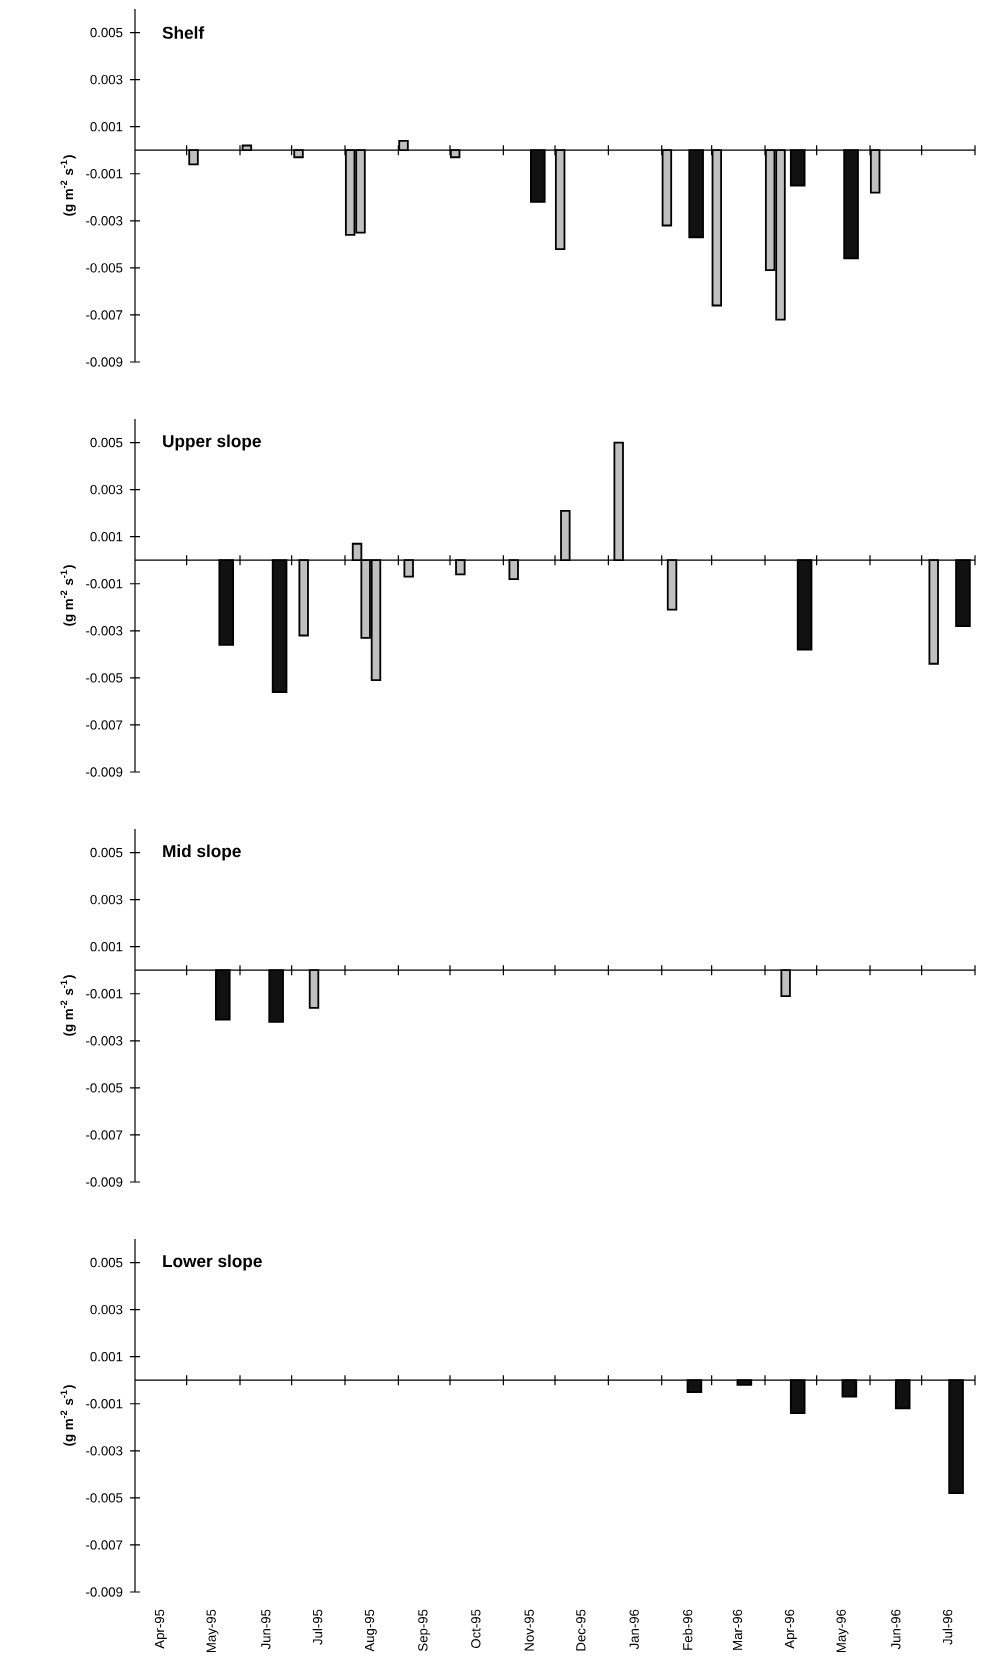  What do you see at coordinates (896, 1629) in the screenshot?
I see `x-tick-label: Jun-96` at bounding box center [896, 1629].